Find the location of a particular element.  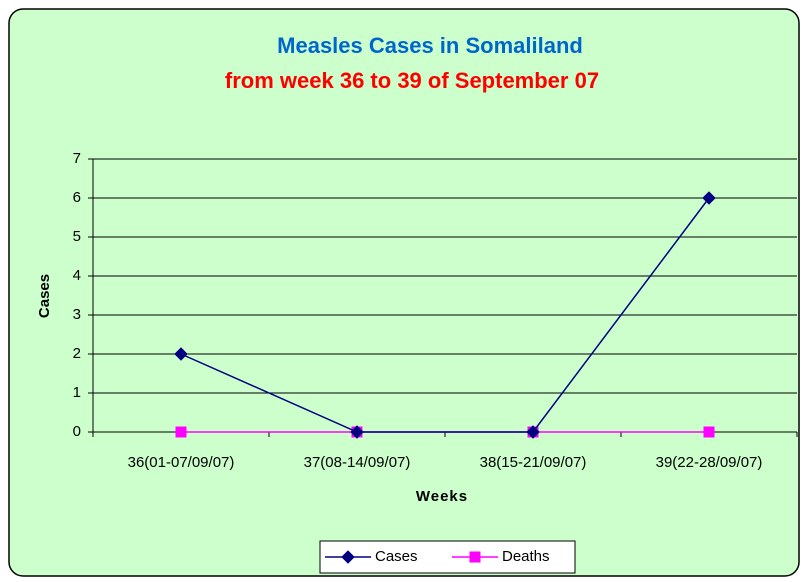

y-tick-label: 5 is located at coordinates (77, 236).